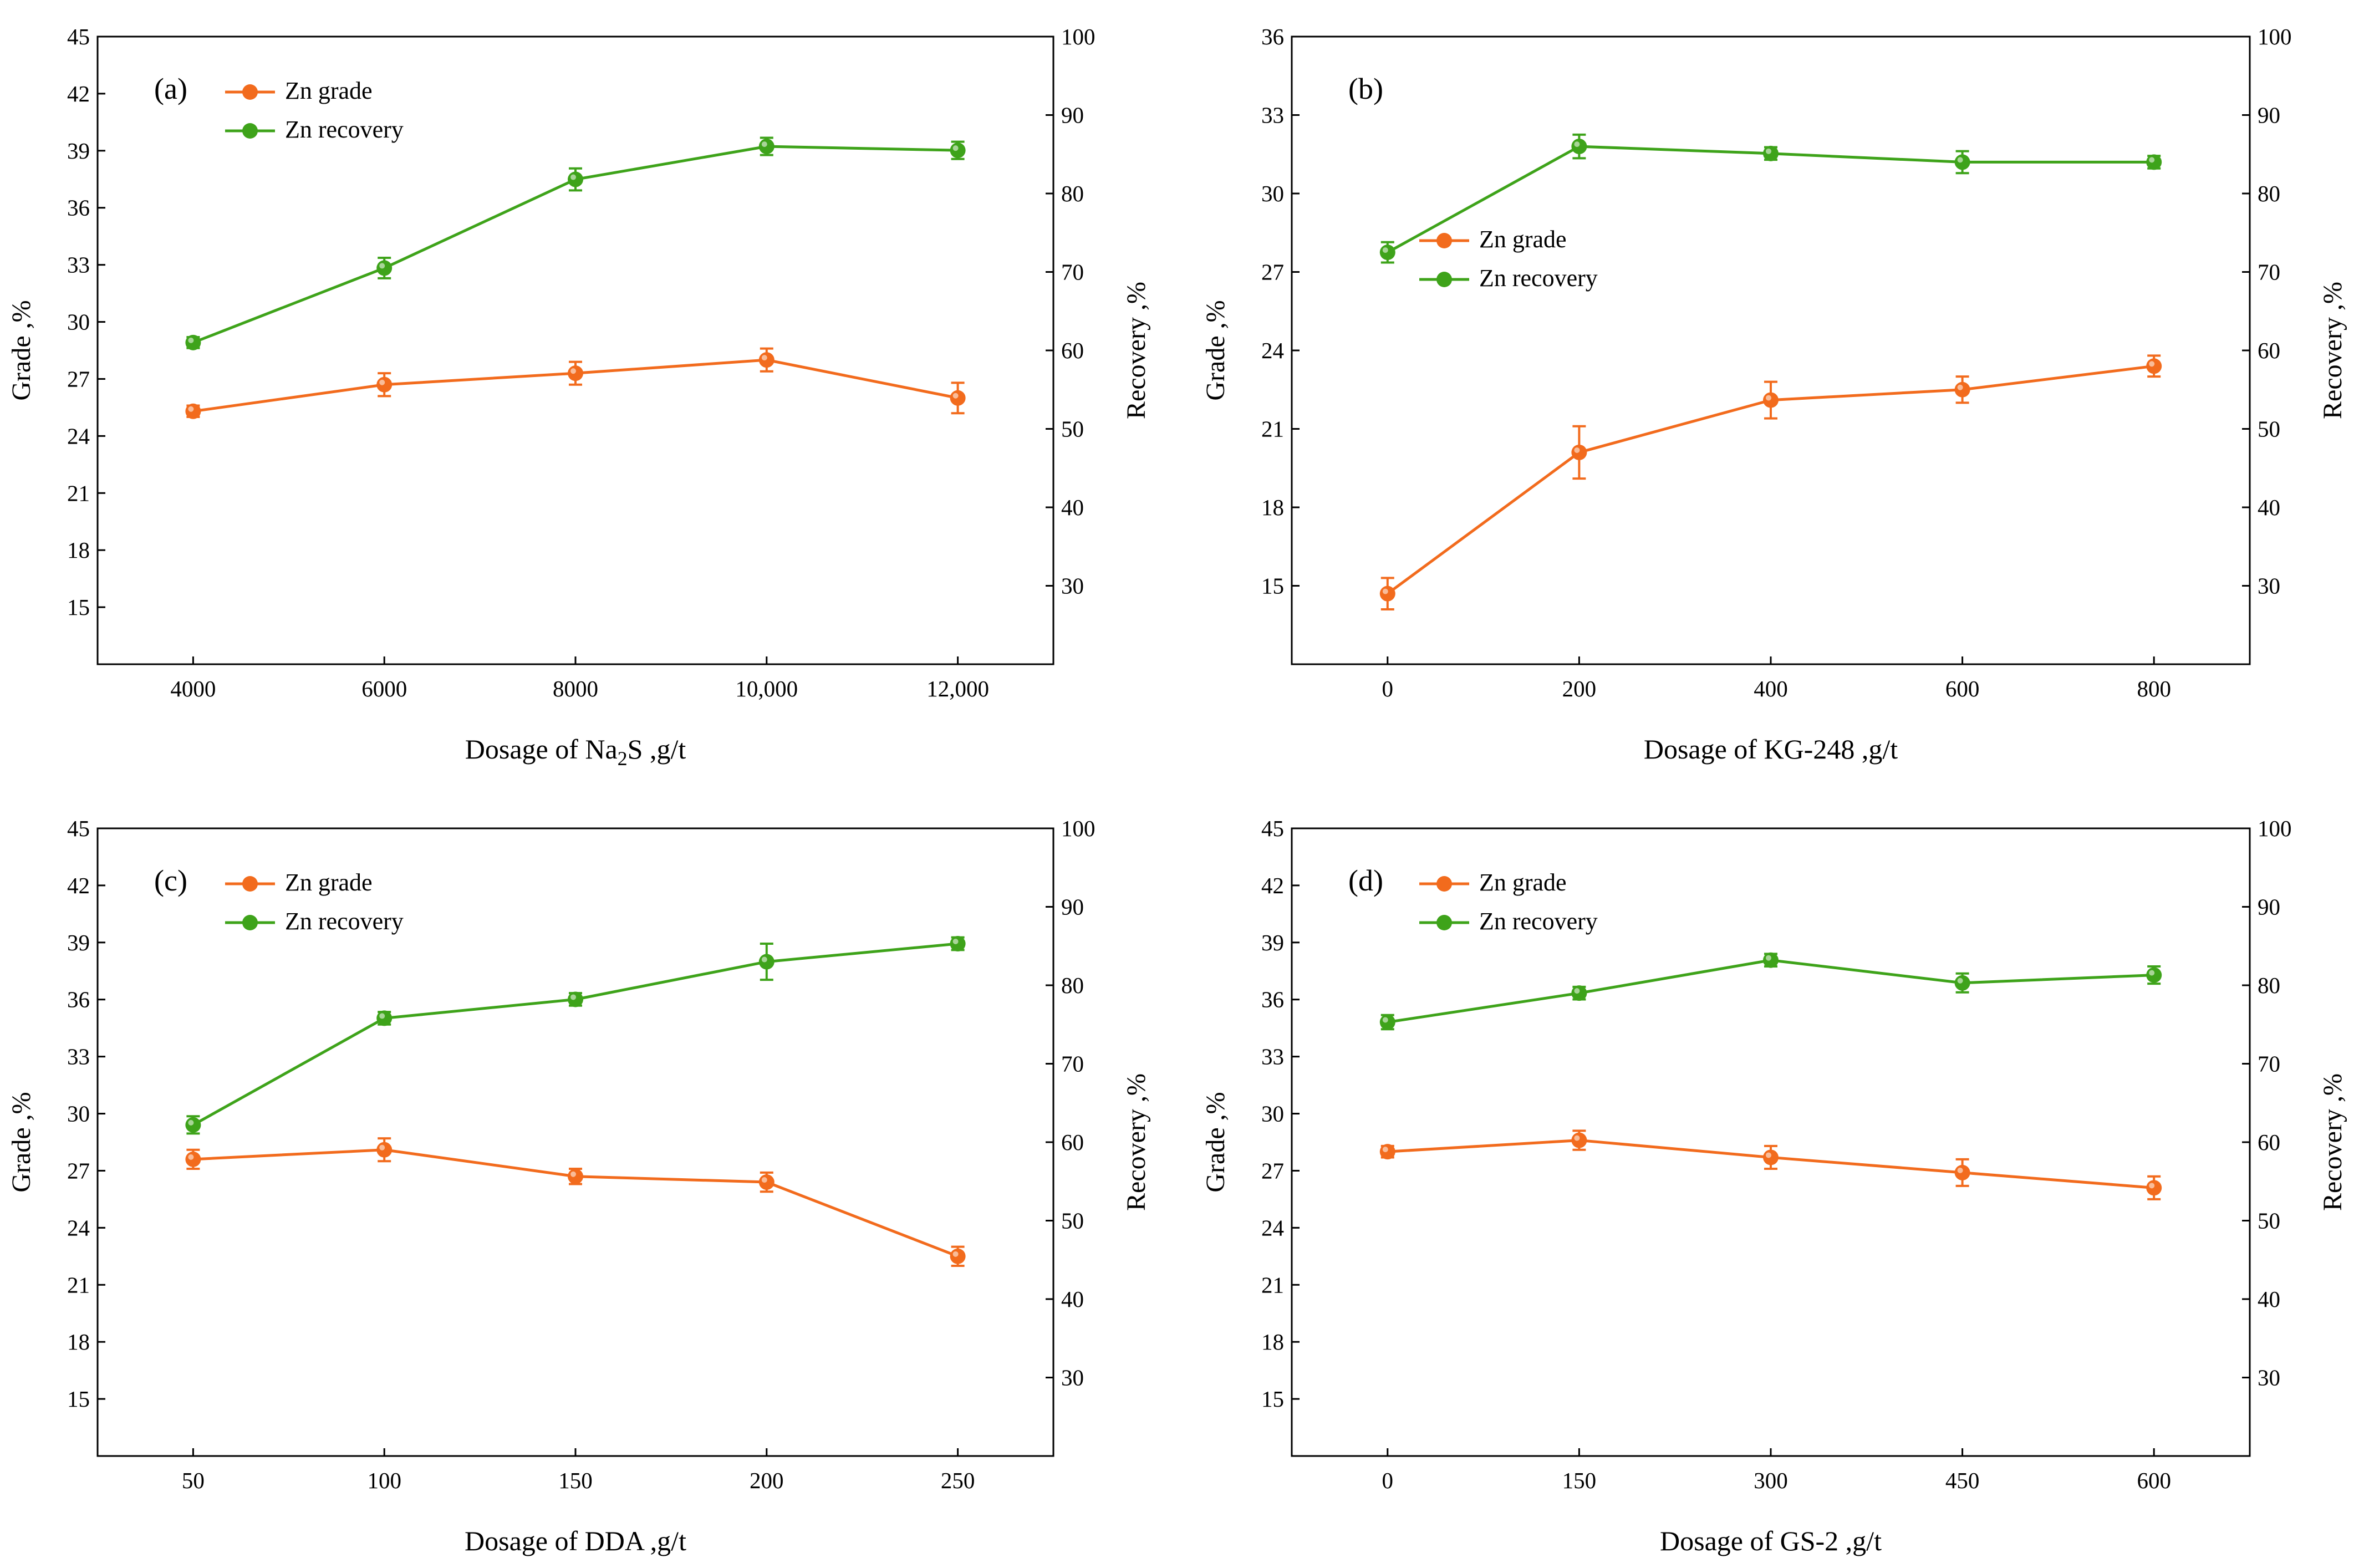  I want to click on x-axis-title: Dosage of KG-248 ,g/t, so click(1771, 750).